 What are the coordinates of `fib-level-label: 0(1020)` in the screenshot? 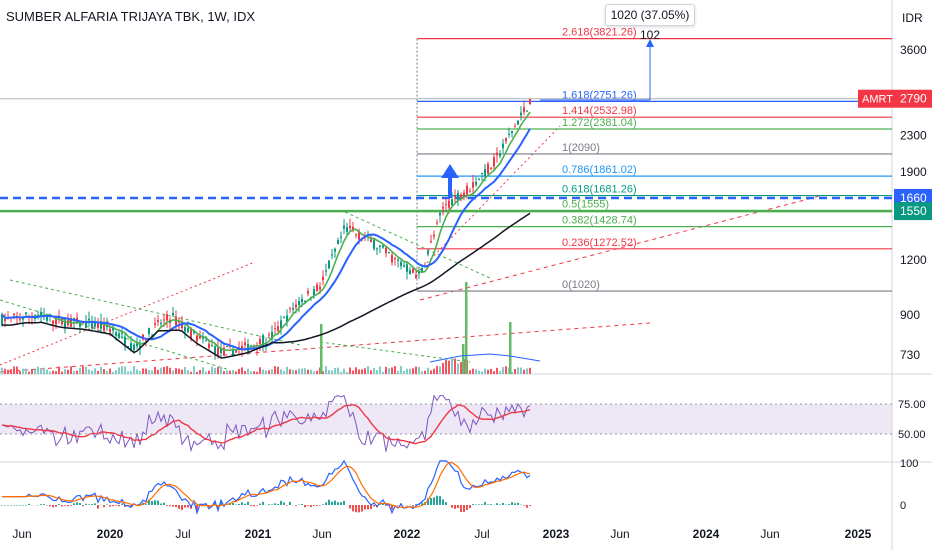 It's located at (581, 285).